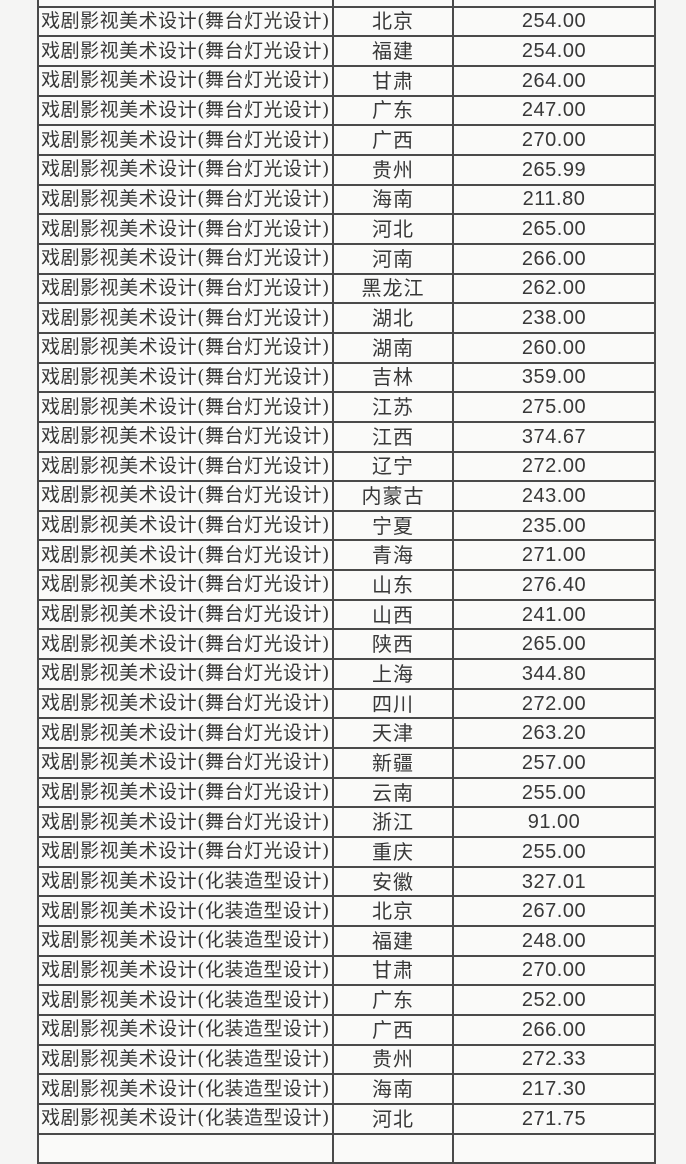 The width and height of the screenshot is (686, 1164). Describe the element at coordinates (555, 734) in the screenshot. I see `score-cell: 263.20` at that location.